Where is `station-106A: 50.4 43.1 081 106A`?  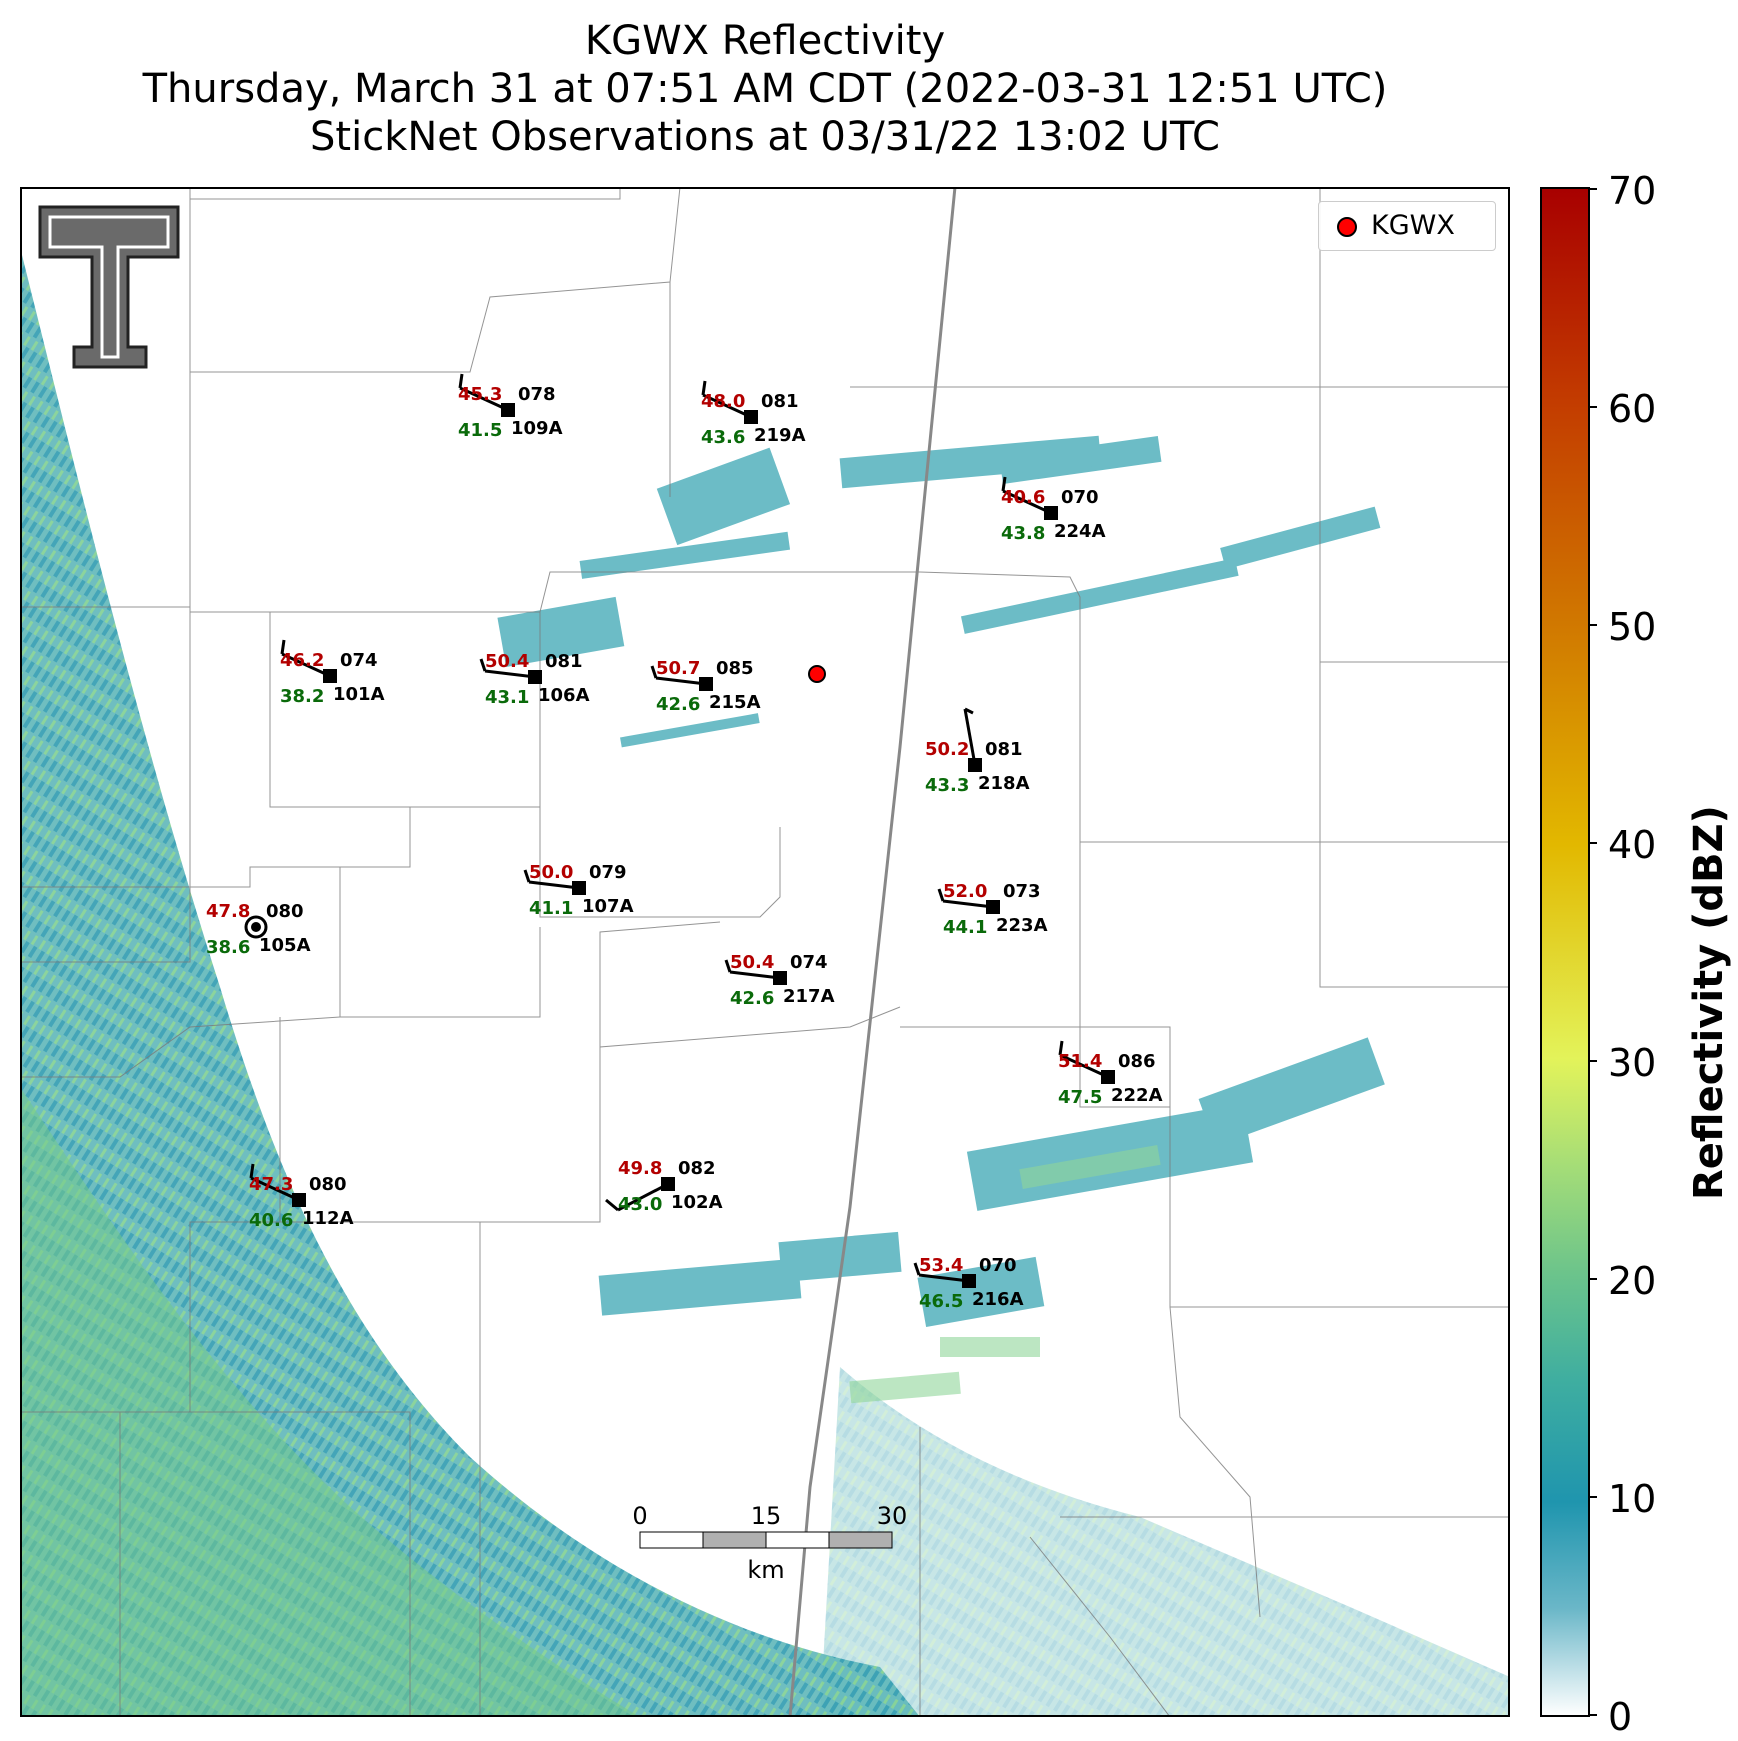
station-106A: 50.4 43.1 081 106A is located at coordinates (534, 679).